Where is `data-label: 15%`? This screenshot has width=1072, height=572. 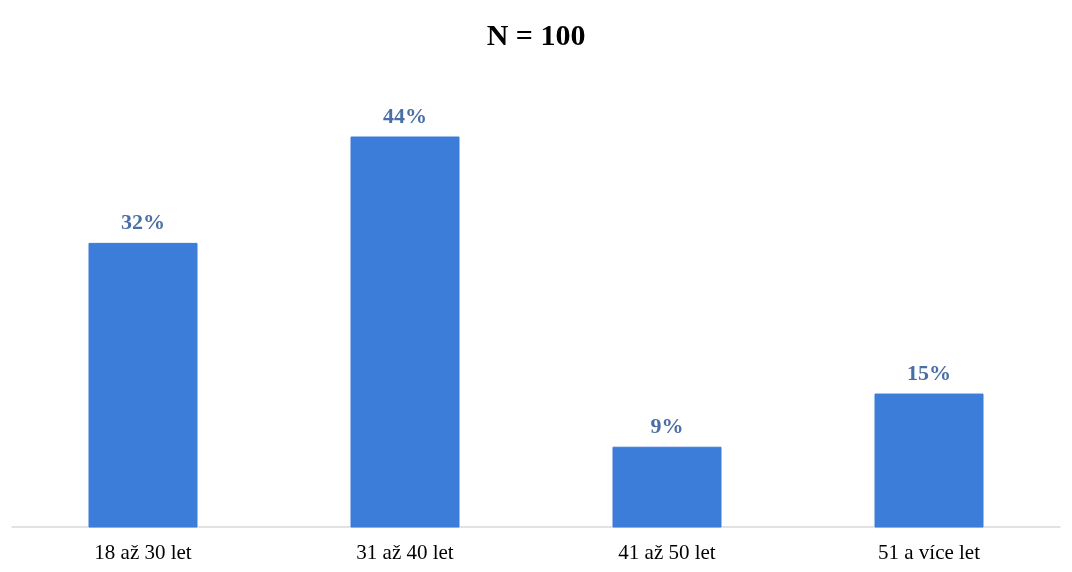 data-label: 15% is located at coordinates (929, 373).